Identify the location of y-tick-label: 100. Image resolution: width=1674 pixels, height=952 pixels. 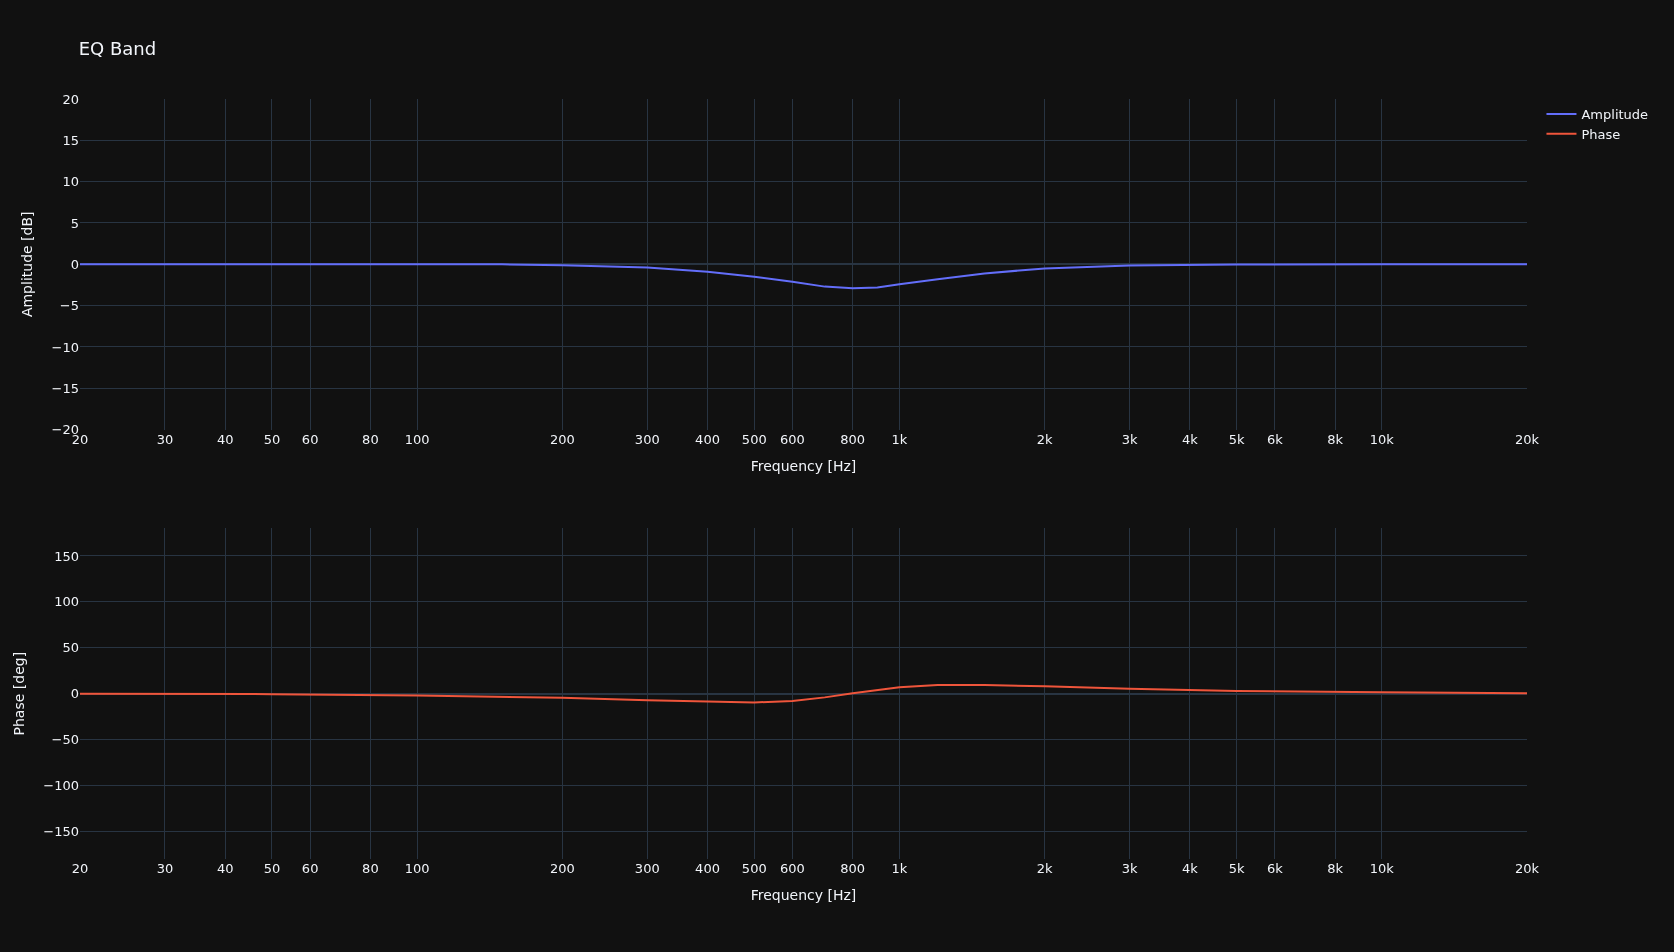
(66, 602).